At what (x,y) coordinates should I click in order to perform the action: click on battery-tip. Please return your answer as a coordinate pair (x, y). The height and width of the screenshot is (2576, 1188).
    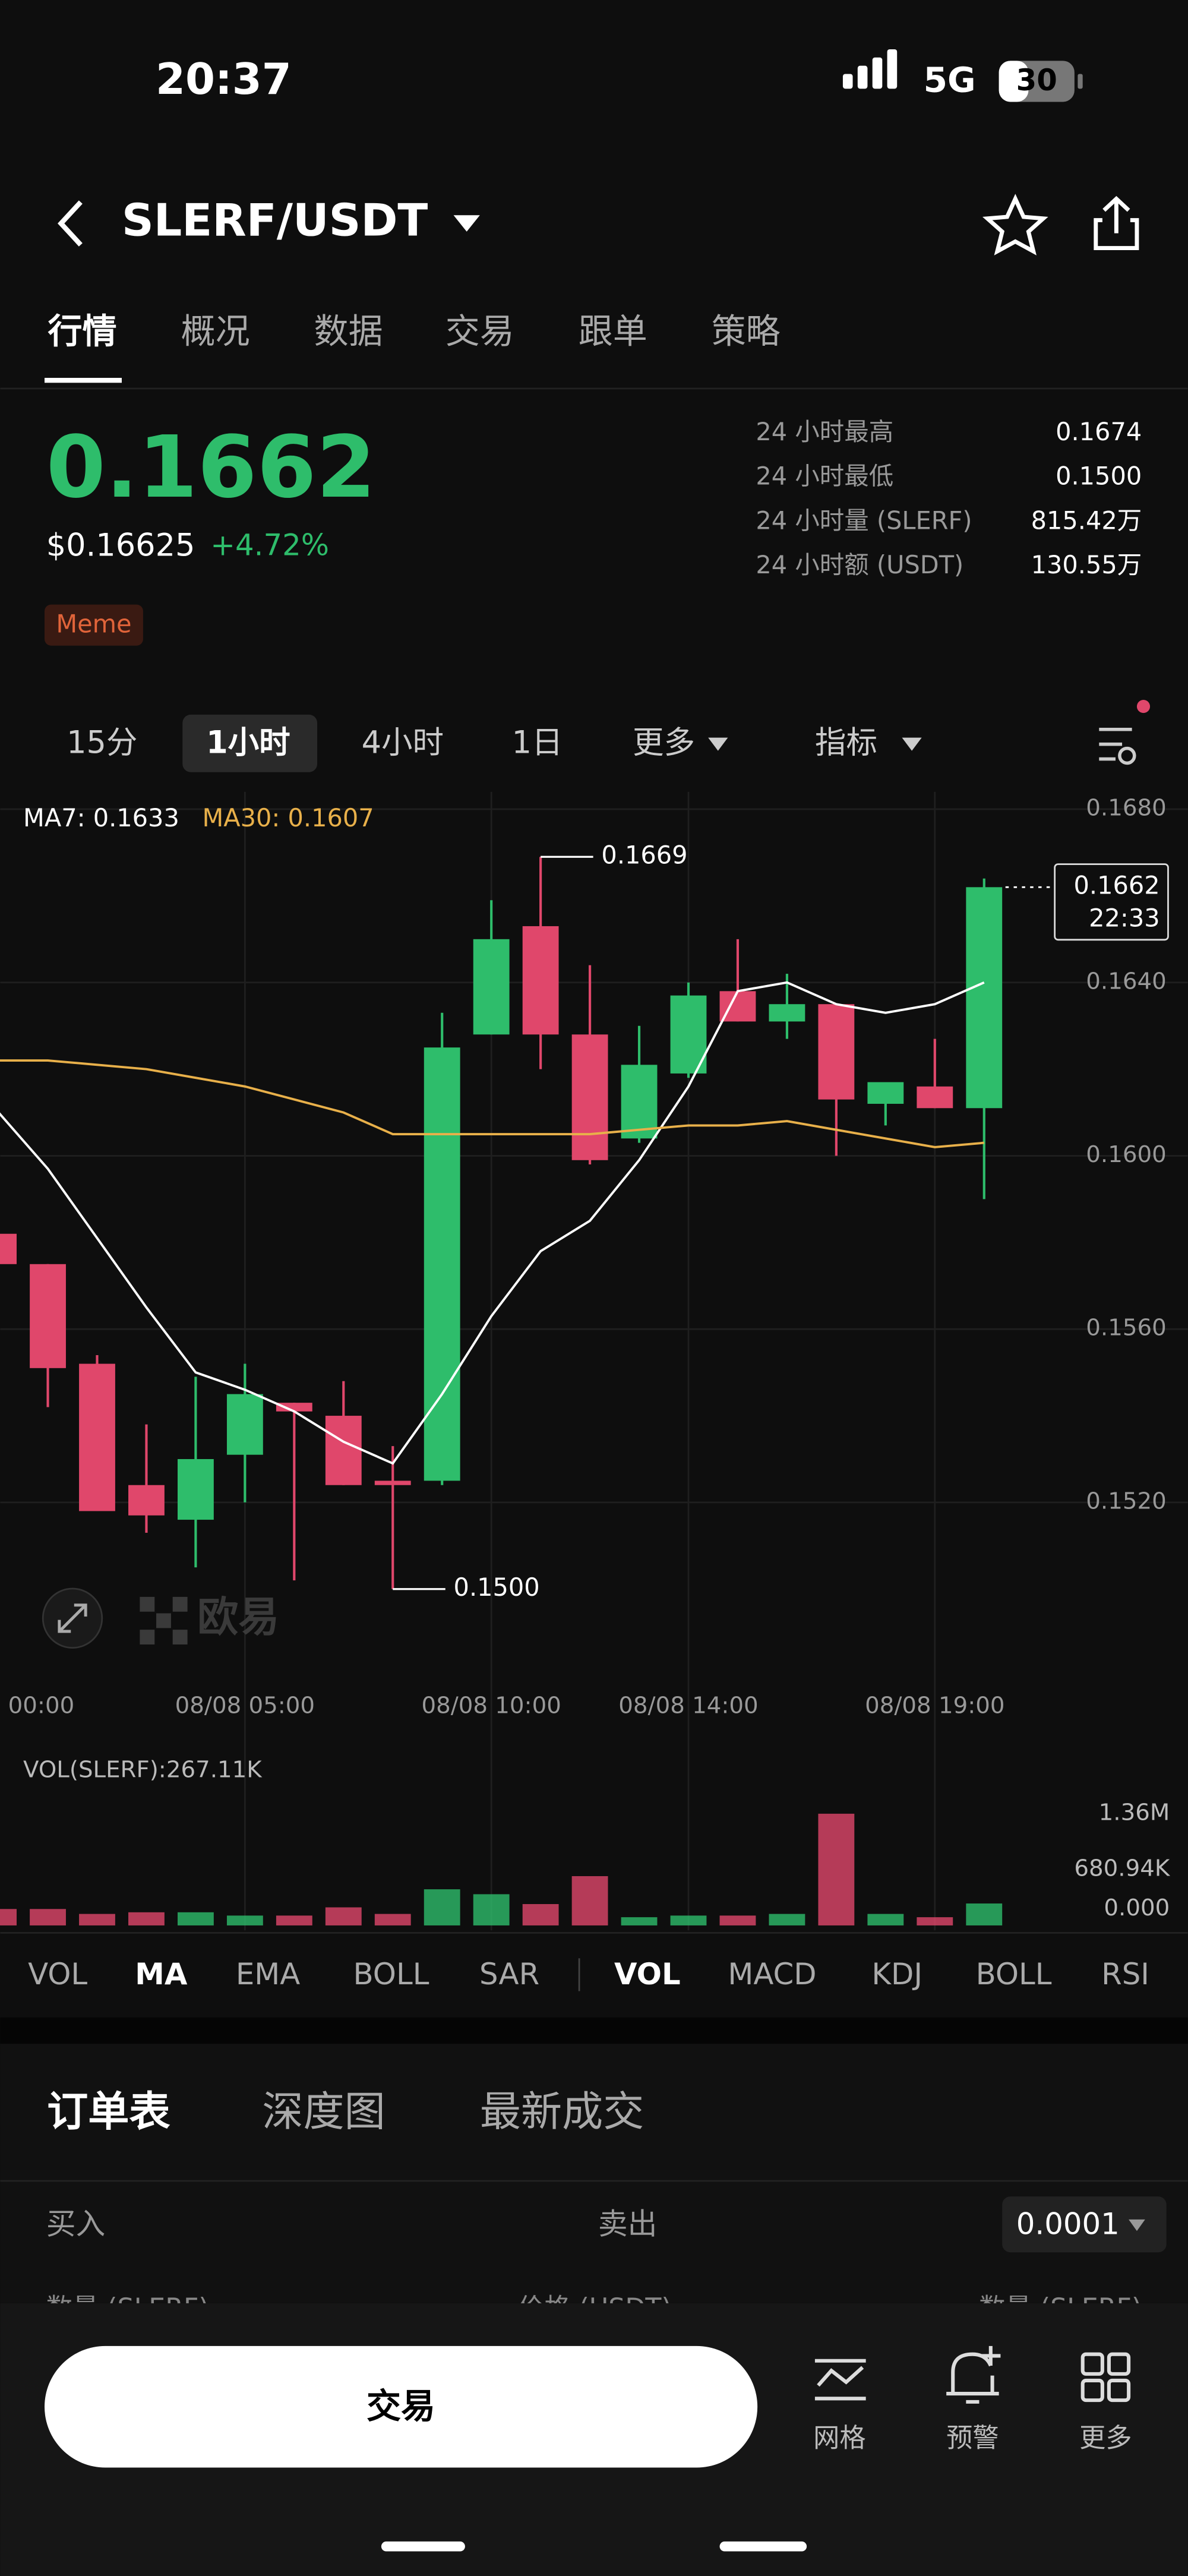
    Looking at the image, I should click on (1080, 81).